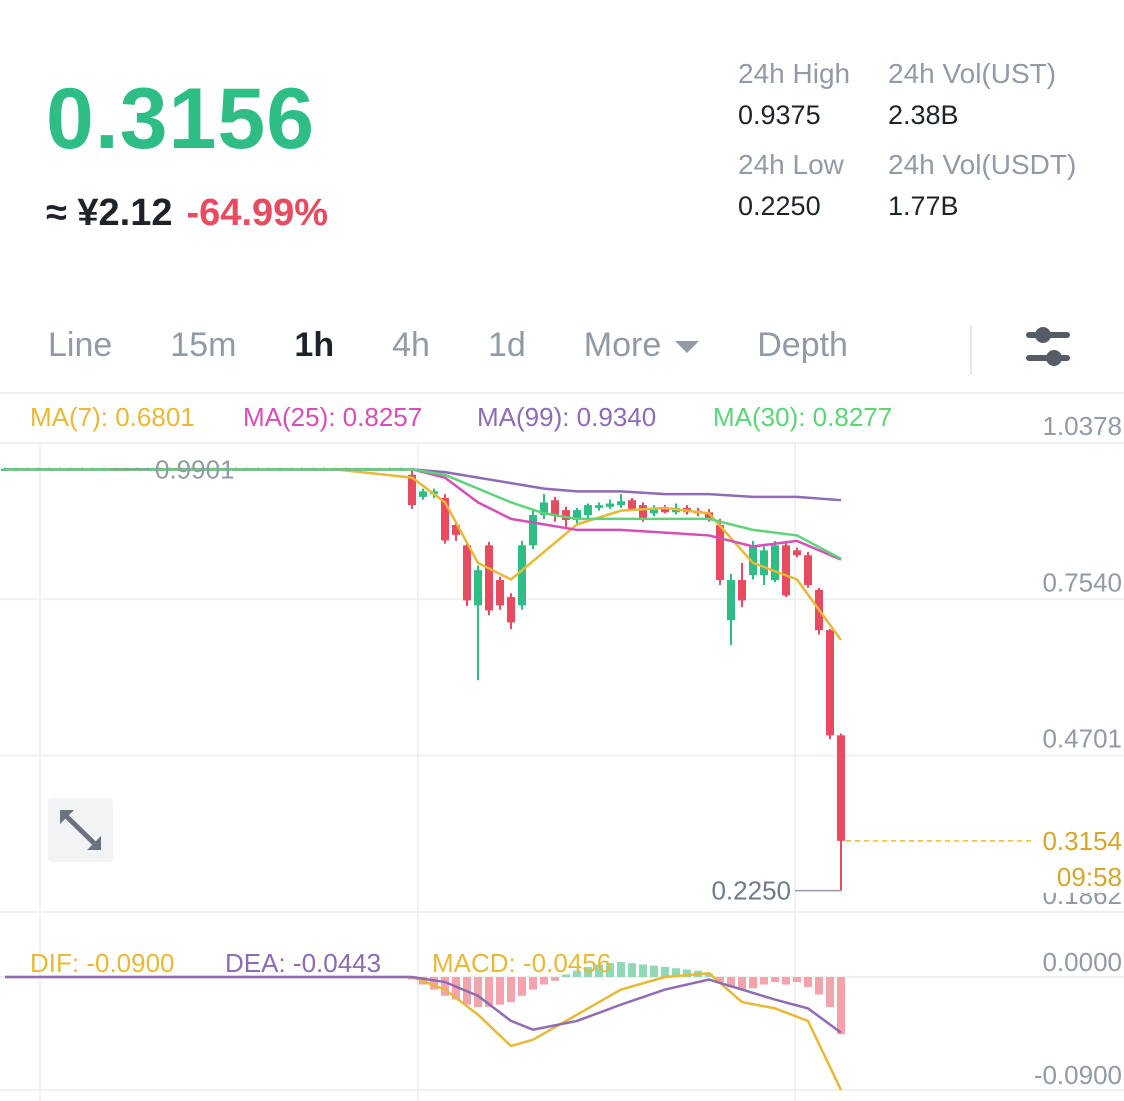 The image size is (1124, 1101). What do you see at coordinates (411, 345) in the screenshot?
I see `interval-tab: 4h` at bounding box center [411, 345].